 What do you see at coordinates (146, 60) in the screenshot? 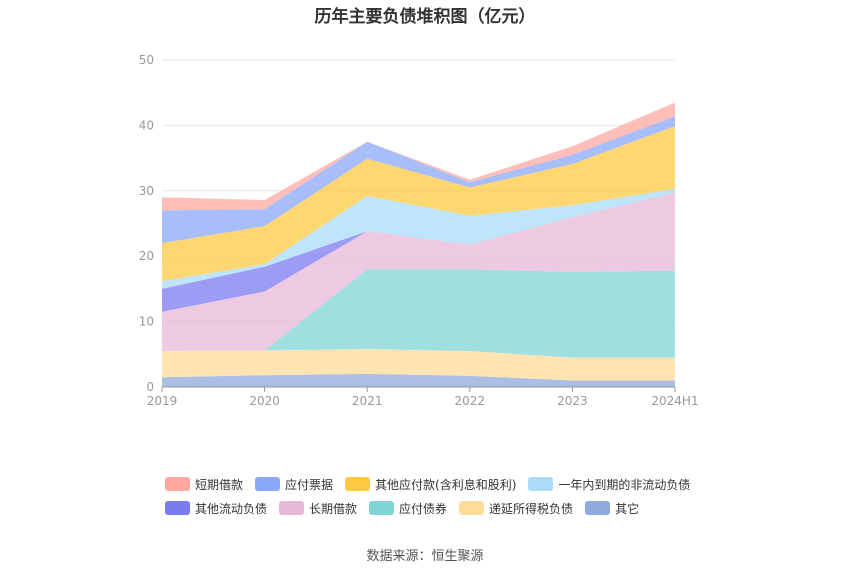
I see `y-tick-label: 50` at bounding box center [146, 60].